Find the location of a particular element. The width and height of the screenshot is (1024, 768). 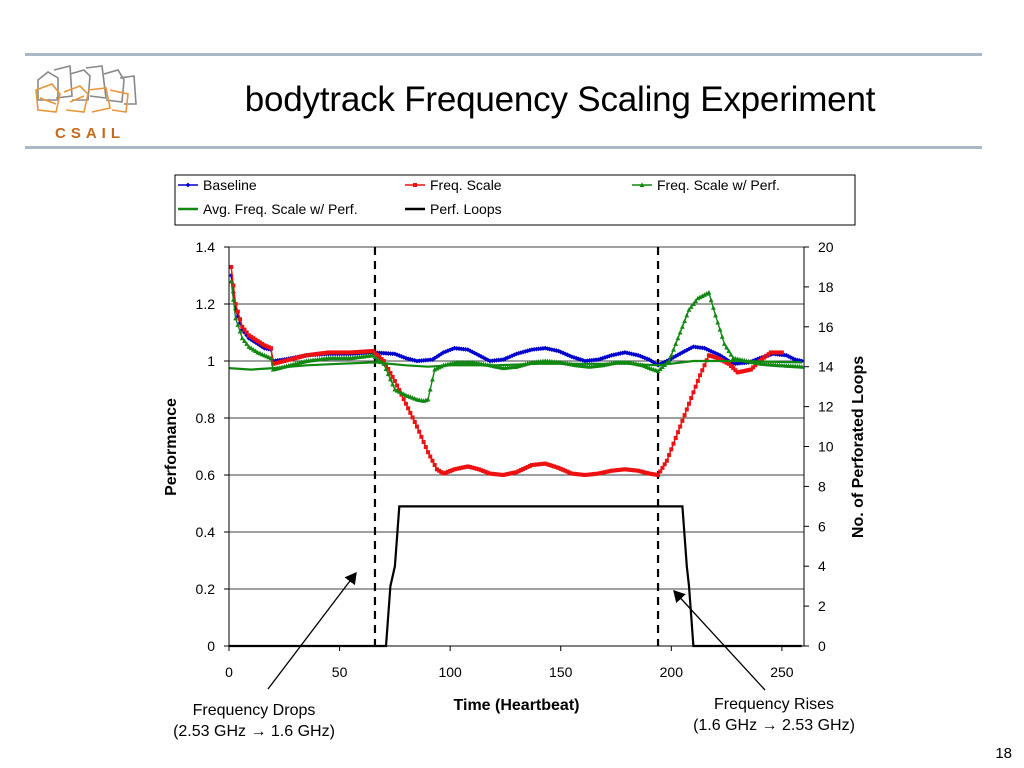

drop-annotation-line1: Frequency Drops is located at coordinates (254, 710).